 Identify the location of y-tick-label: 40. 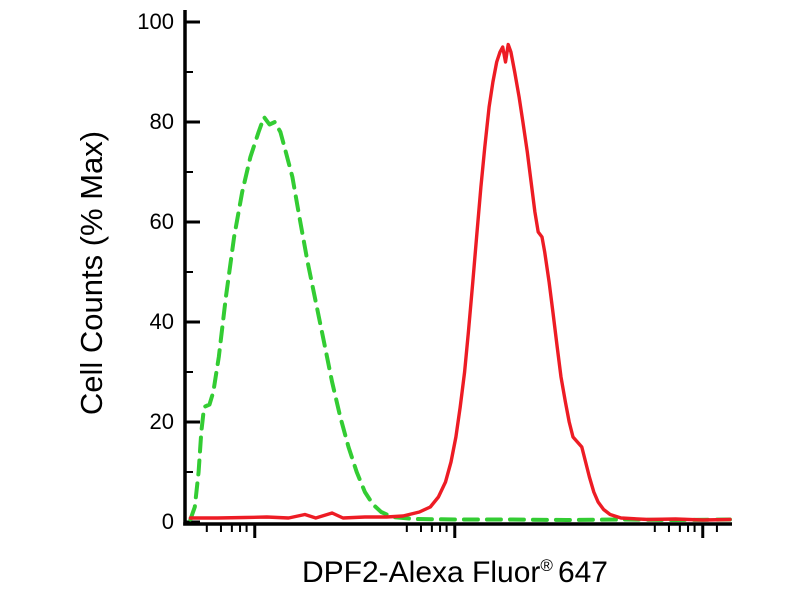
(162, 321).